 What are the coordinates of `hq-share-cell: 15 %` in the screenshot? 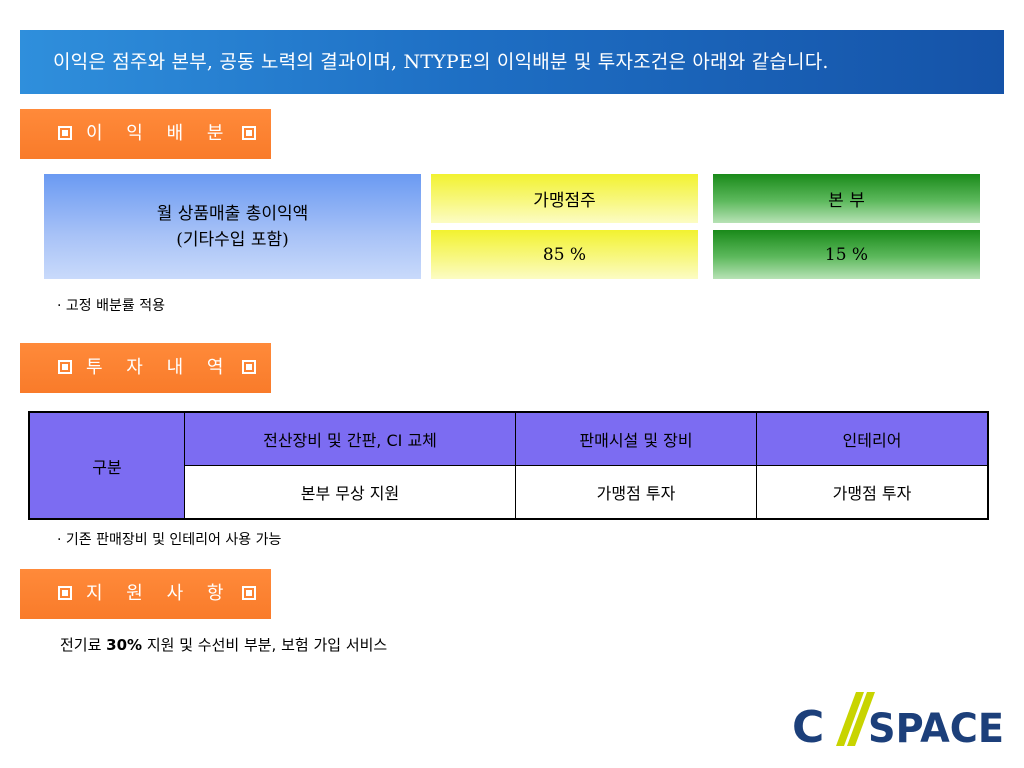 It's located at (846, 254).